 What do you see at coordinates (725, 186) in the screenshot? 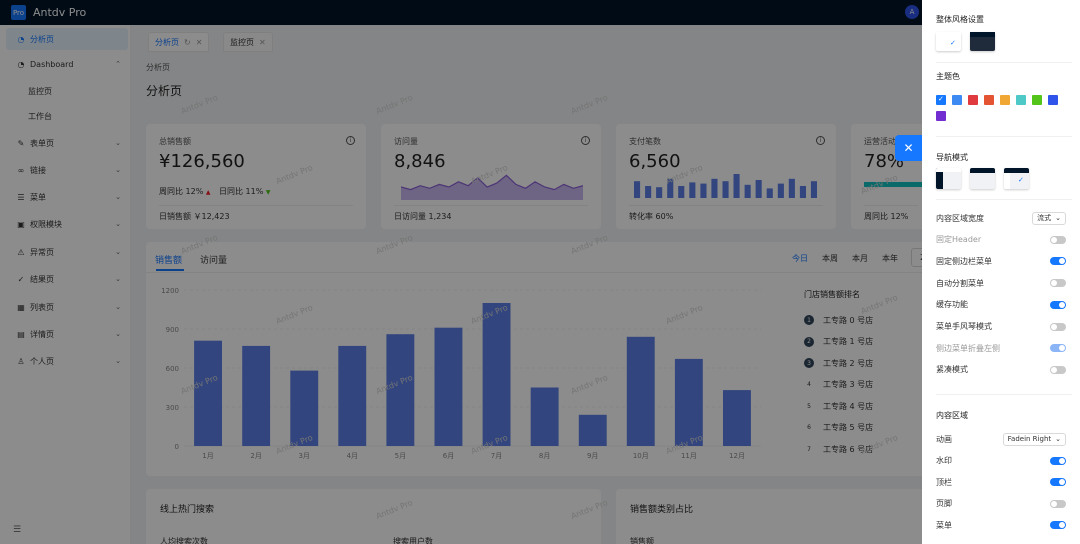
I see `payments-bar-chart` at bounding box center [725, 186].